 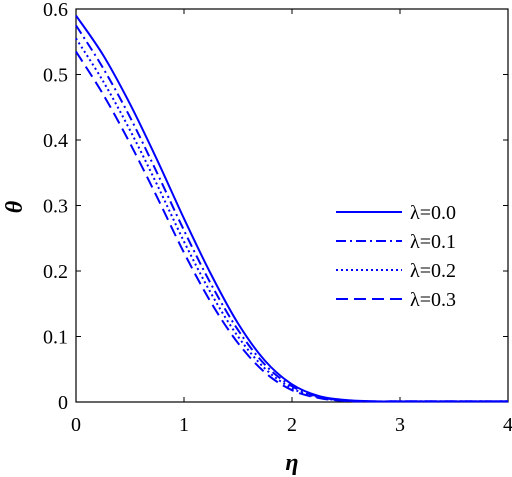 What do you see at coordinates (184, 425) in the screenshot?
I see `x-tick-label: 1` at bounding box center [184, 425].